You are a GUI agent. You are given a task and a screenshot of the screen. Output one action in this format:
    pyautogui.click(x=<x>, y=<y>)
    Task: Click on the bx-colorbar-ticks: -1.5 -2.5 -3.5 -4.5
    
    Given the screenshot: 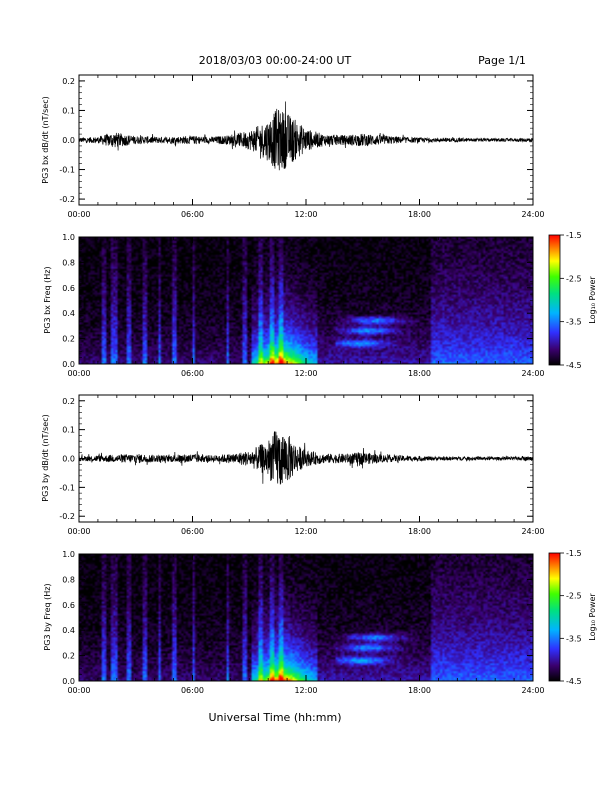 What is the action you would take?
    pyautogui.click(x=571, y=300)
    